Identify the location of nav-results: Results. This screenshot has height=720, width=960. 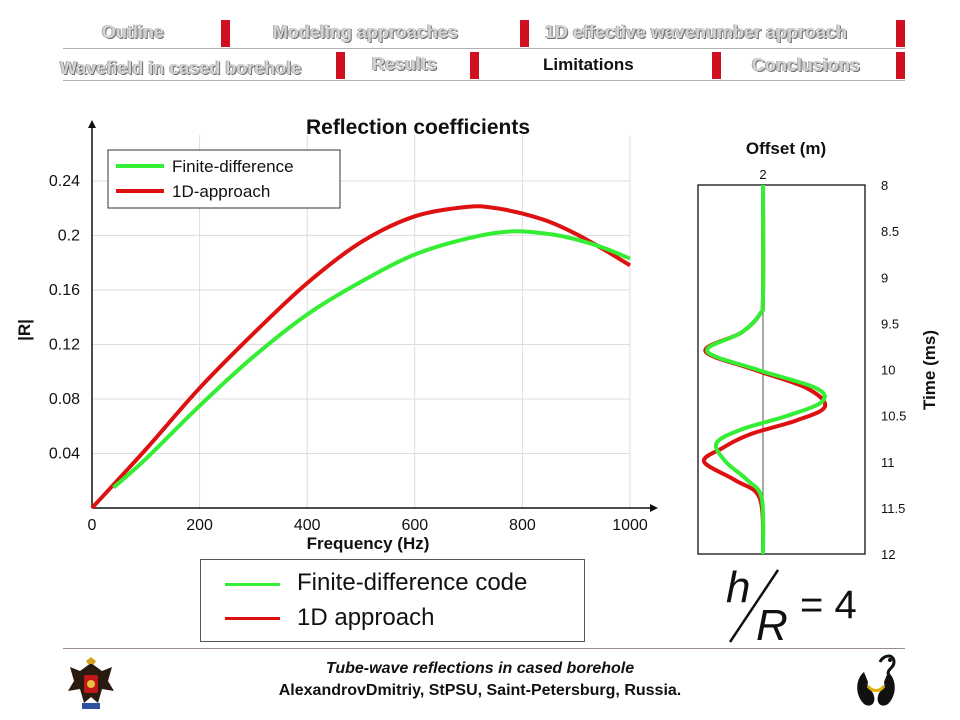
(405, 64).